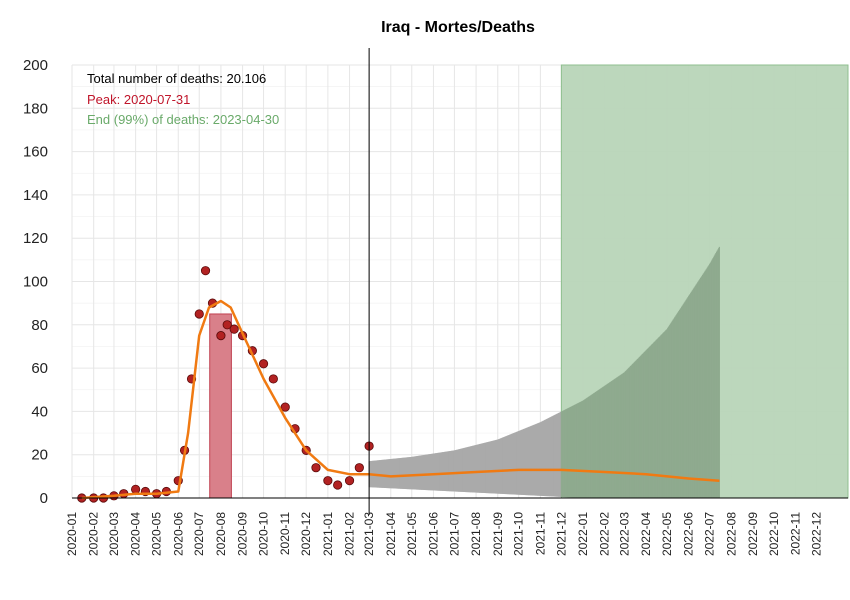 The height and width of the screenshot is (600, 850). What do you see at coordinates (285, 533) in the screenshot?
I see `x-tick-label: 2020-11` at bounding box center [285, 533].